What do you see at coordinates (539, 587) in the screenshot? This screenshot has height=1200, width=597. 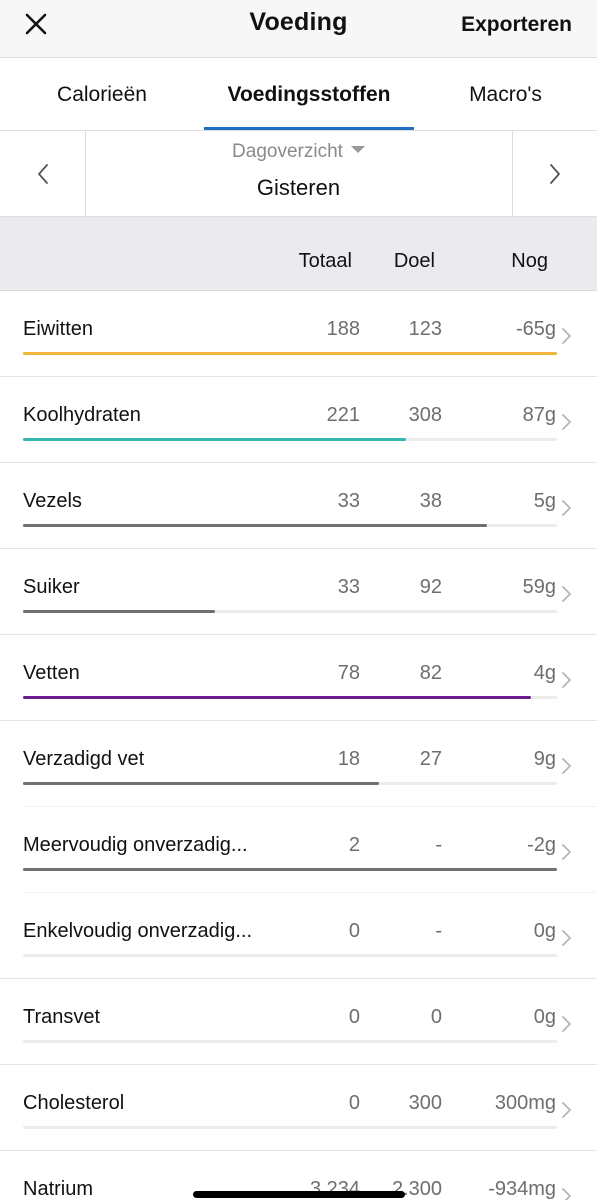 I see `nutrient-remaining: 59g` at bounding box center [539, 587].